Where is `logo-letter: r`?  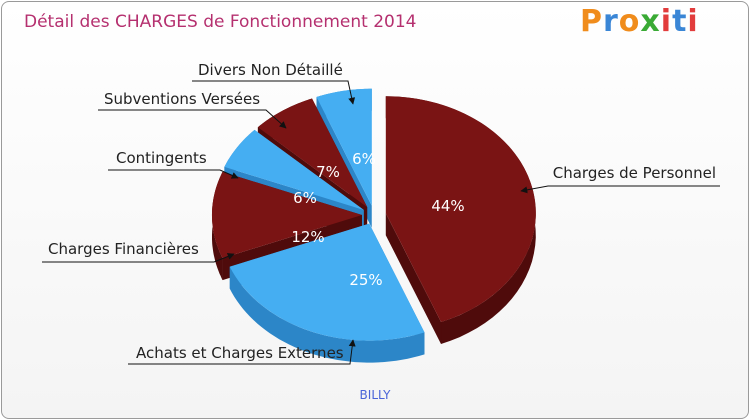 logo-letter: r is located at coordinates (611, 21).